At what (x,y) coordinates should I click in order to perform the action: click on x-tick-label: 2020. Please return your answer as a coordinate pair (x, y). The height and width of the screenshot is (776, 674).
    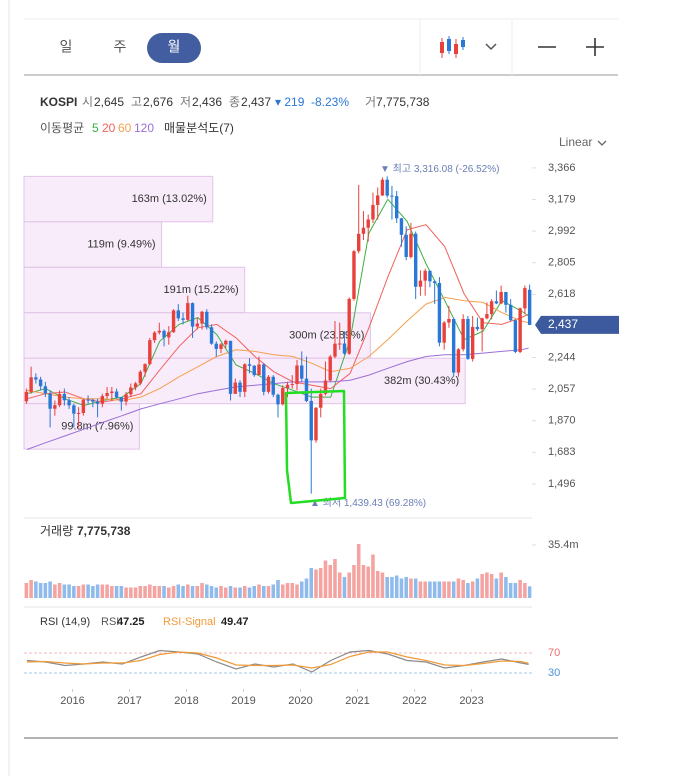
    Looking at the image, I should click on (300, 701).